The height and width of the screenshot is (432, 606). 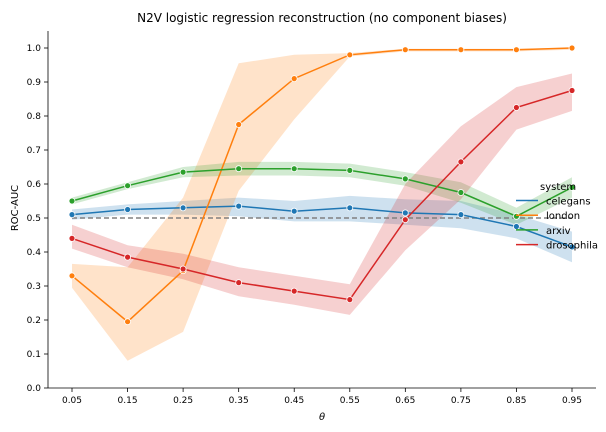 What do you see at coordinates (34, 151) in the screenshot?
I see `y-tick-label: 0.7` at bounding box center [34, 151].